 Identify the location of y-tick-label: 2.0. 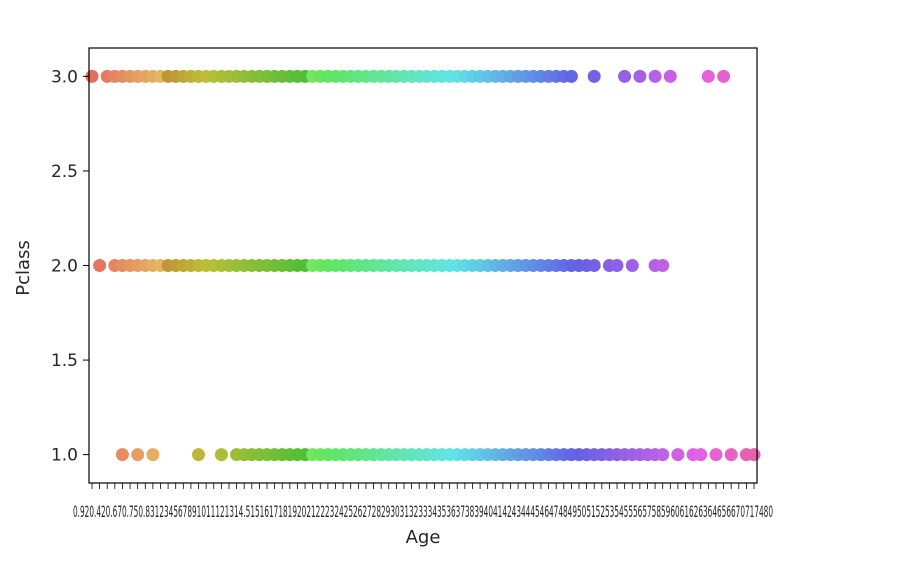
(64, 267).